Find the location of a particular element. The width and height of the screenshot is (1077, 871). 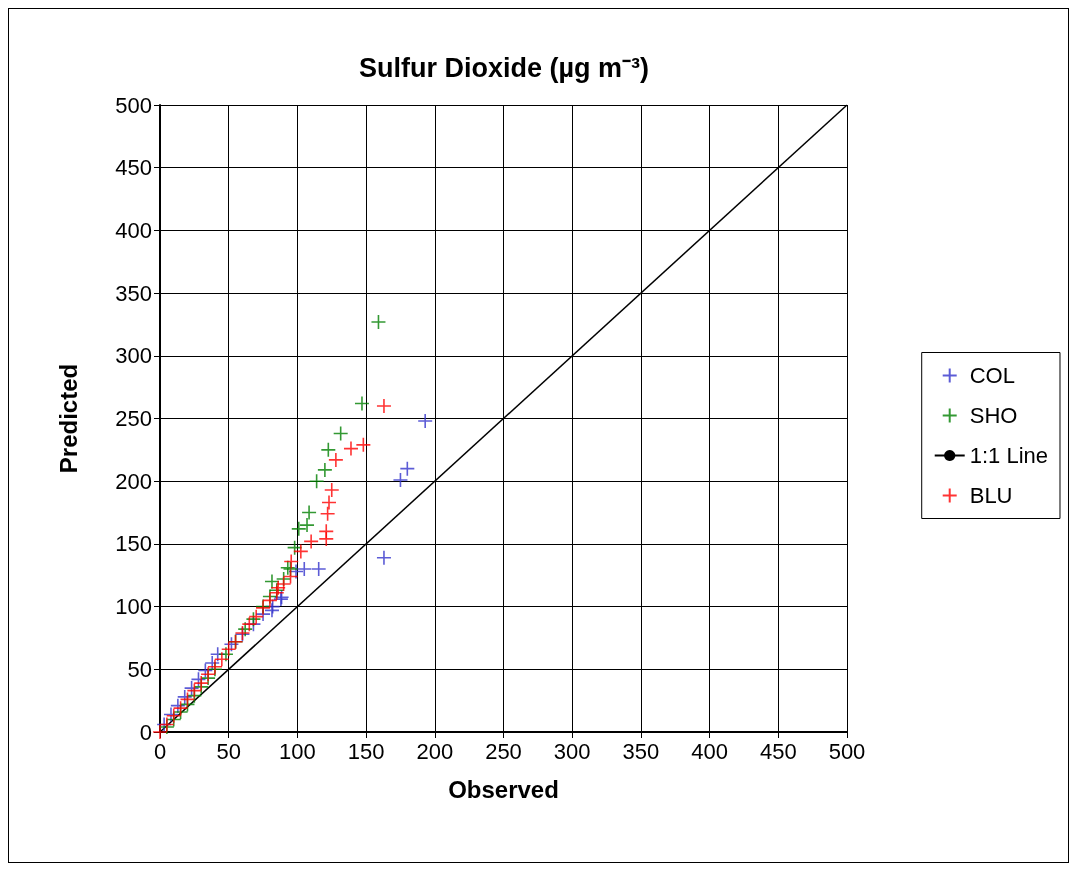

y-tick-label: 500 is located at coordinates (133, 105).